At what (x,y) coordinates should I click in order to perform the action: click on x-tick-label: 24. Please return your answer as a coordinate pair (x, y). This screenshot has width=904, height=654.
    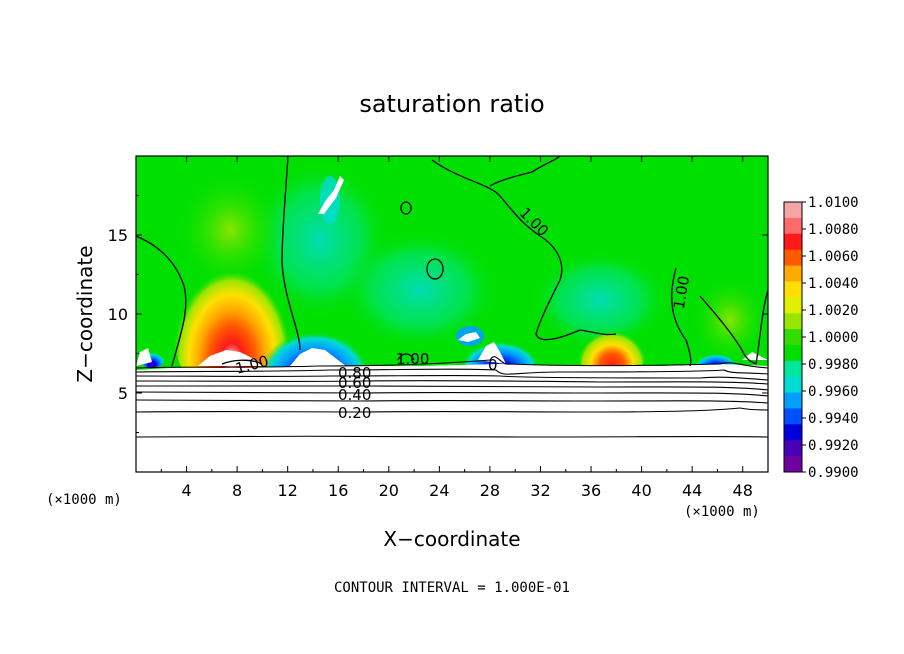
    Looking at the image, I should click on (439, 490).